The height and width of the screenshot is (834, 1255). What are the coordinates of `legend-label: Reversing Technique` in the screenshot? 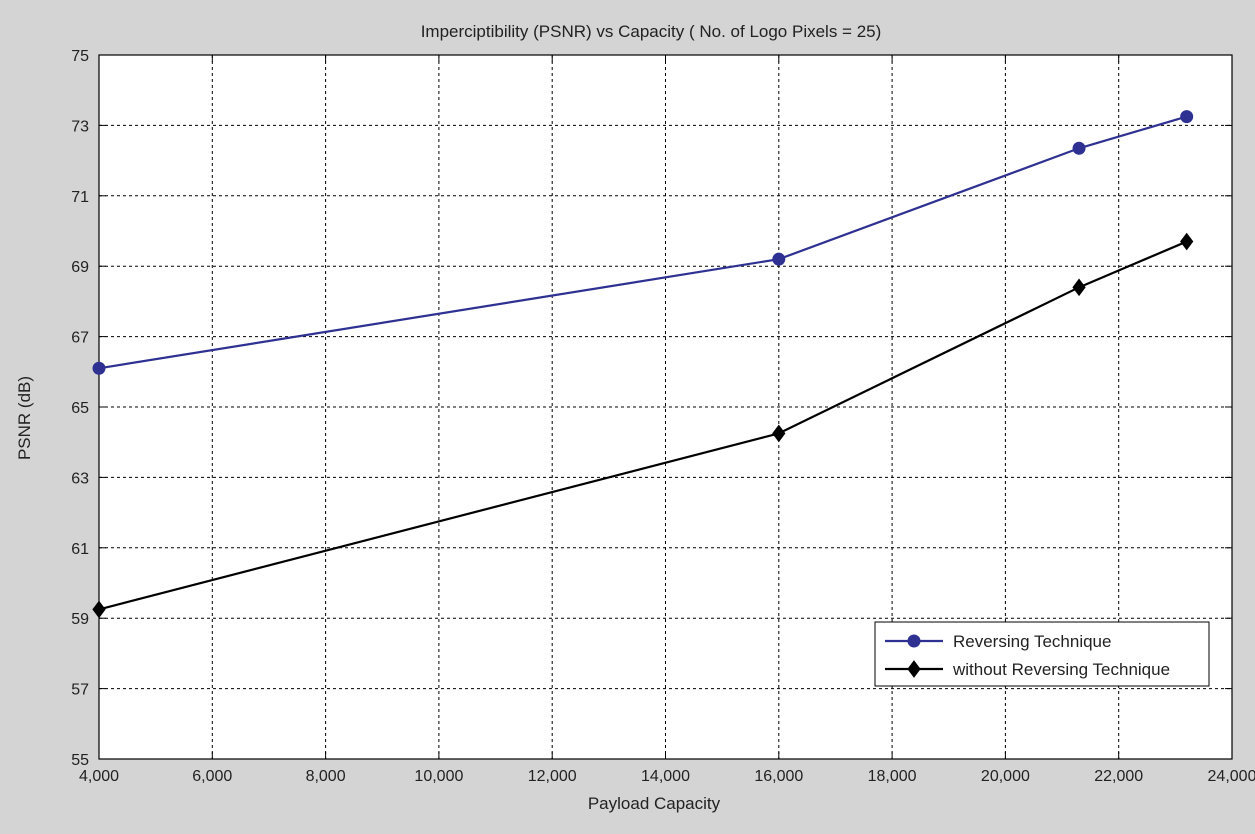 It's located at (1032, 641).